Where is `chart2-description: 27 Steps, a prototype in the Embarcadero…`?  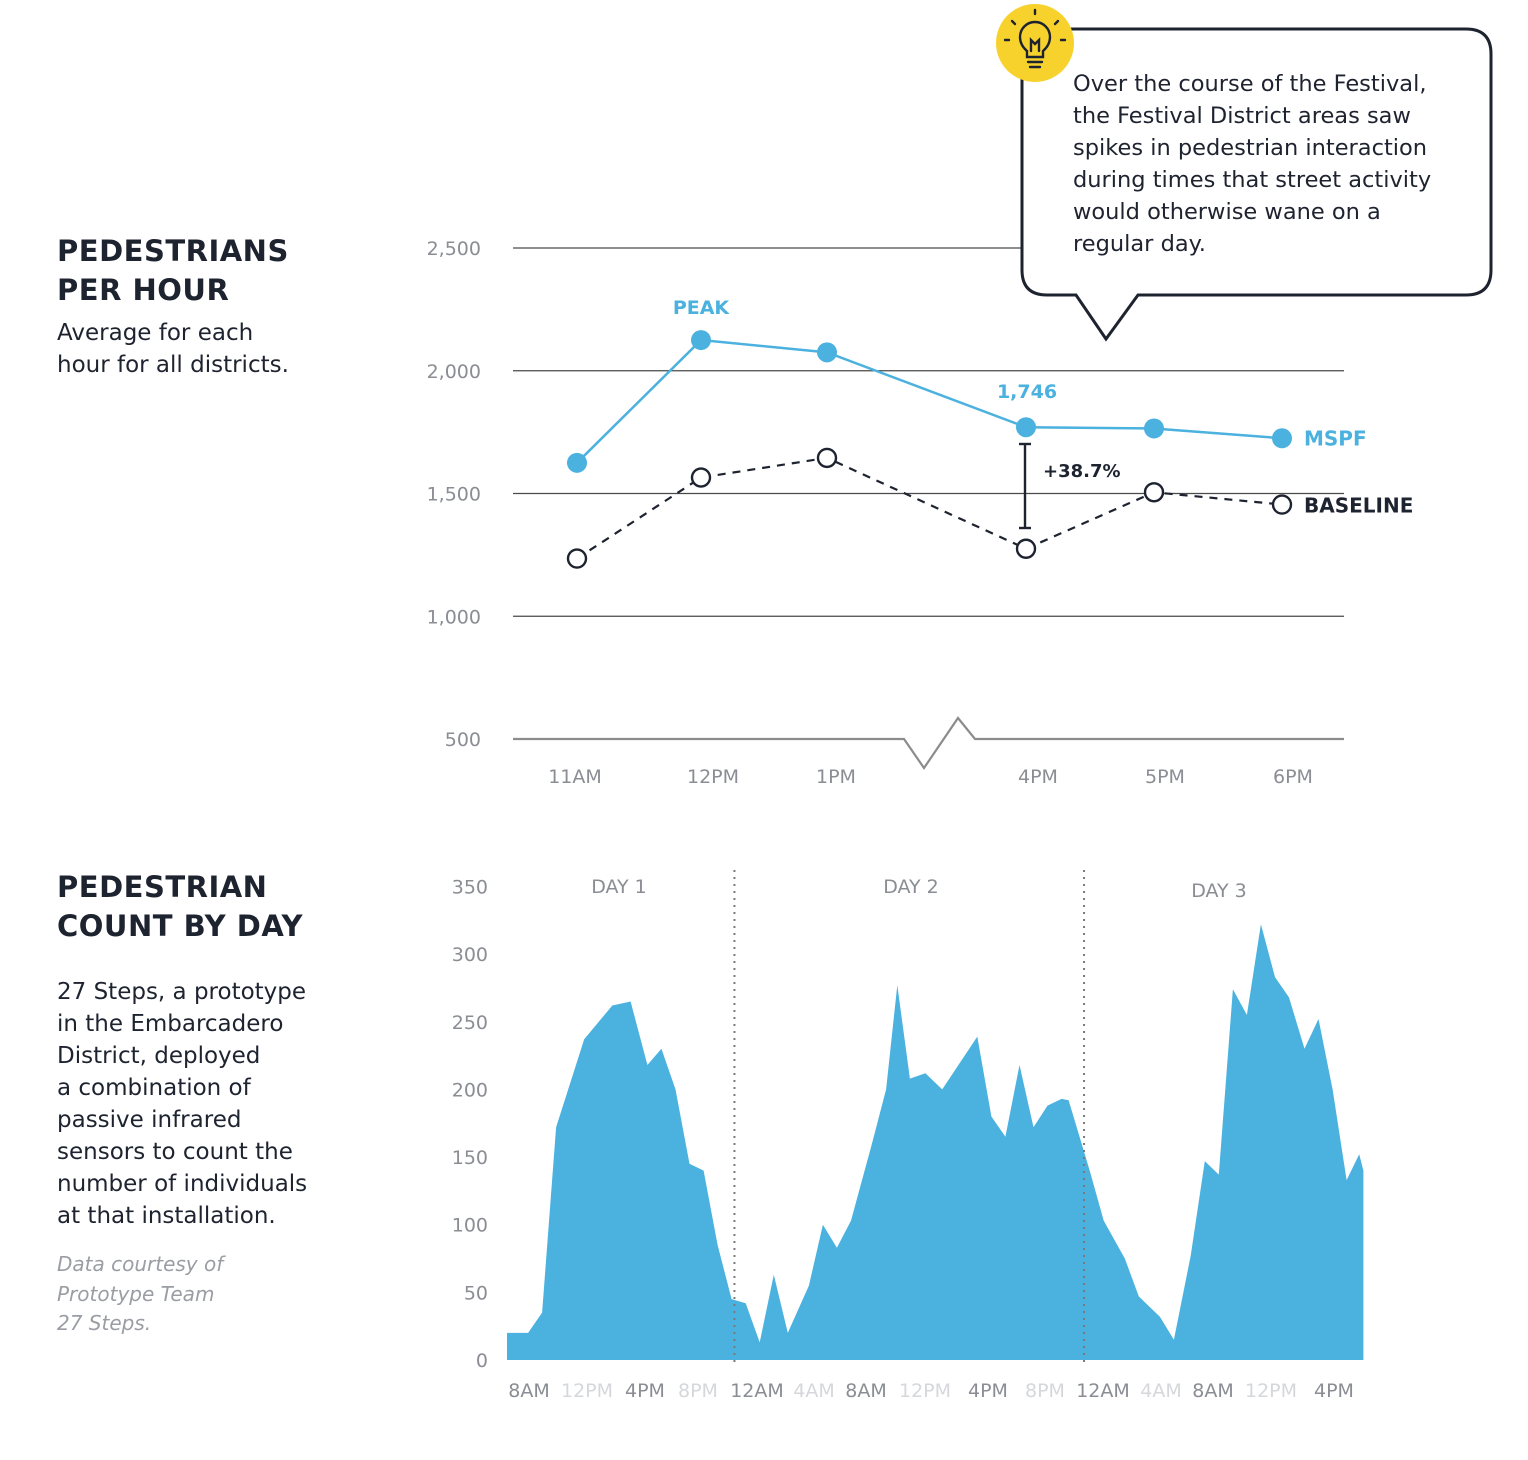
chart2-description: 27 Steps, a prototype in the Embarcadero… is located at coordinates (182, 1104).